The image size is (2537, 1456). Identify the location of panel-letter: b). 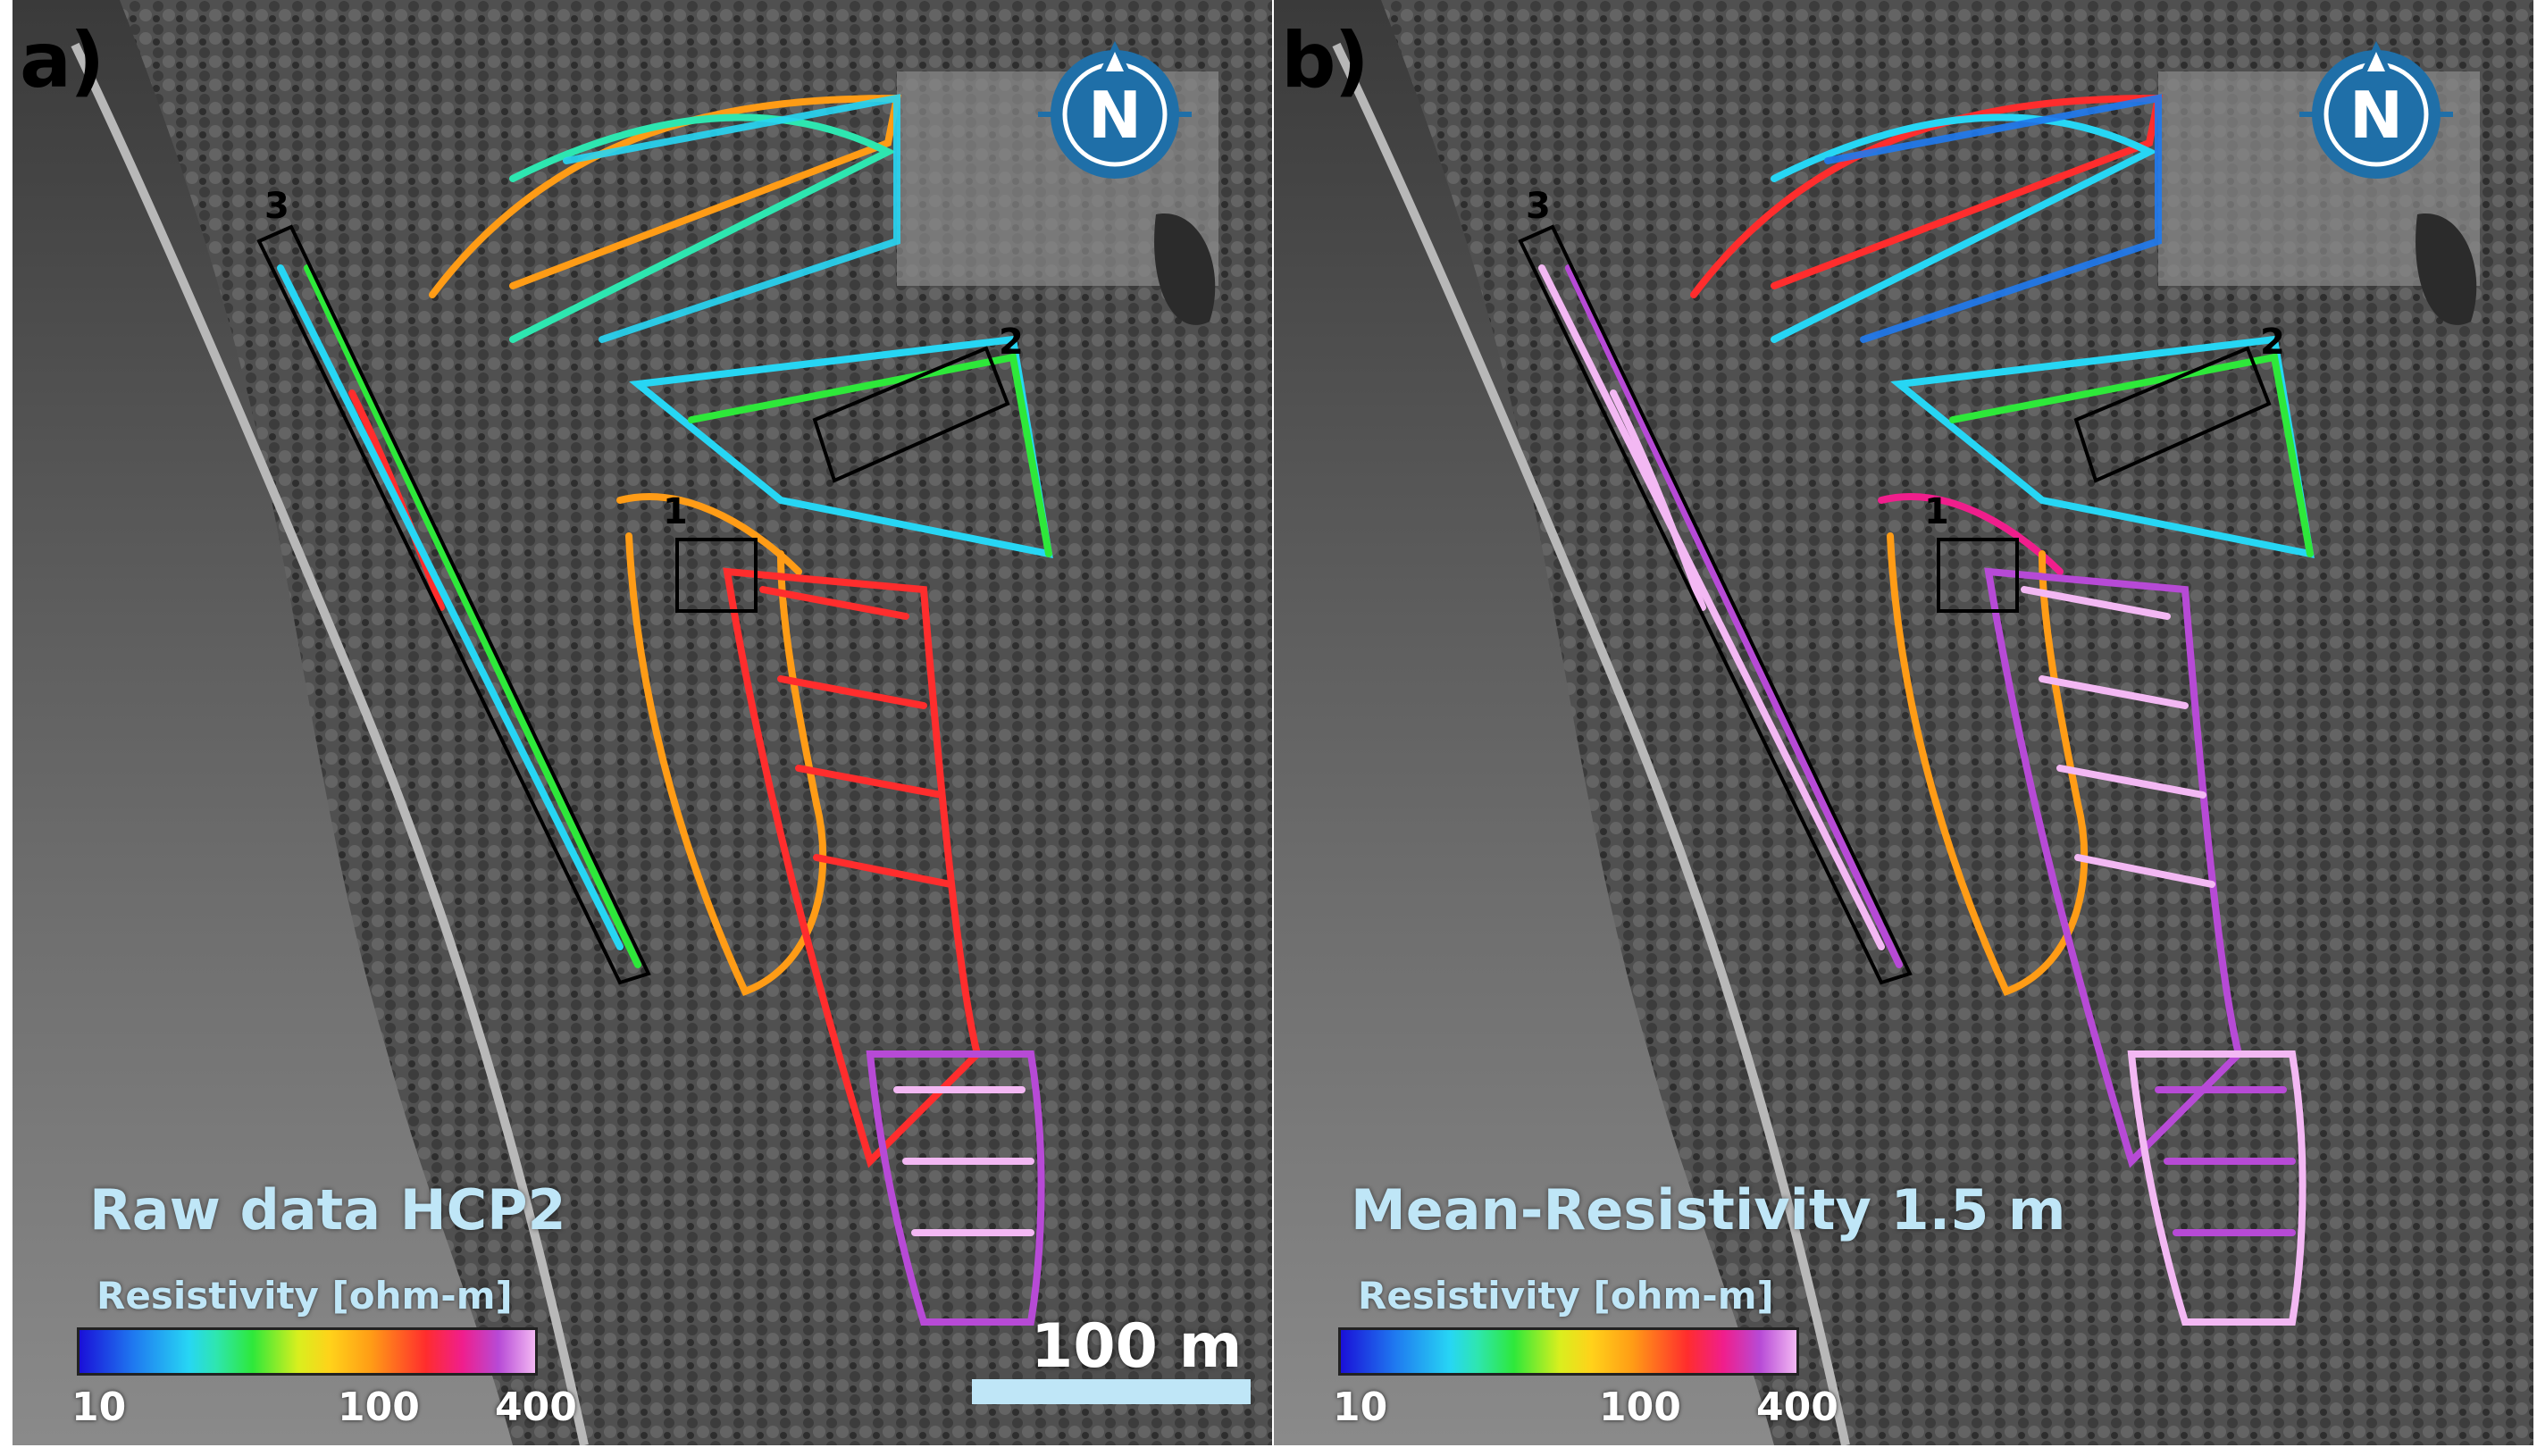
(1325, 60).